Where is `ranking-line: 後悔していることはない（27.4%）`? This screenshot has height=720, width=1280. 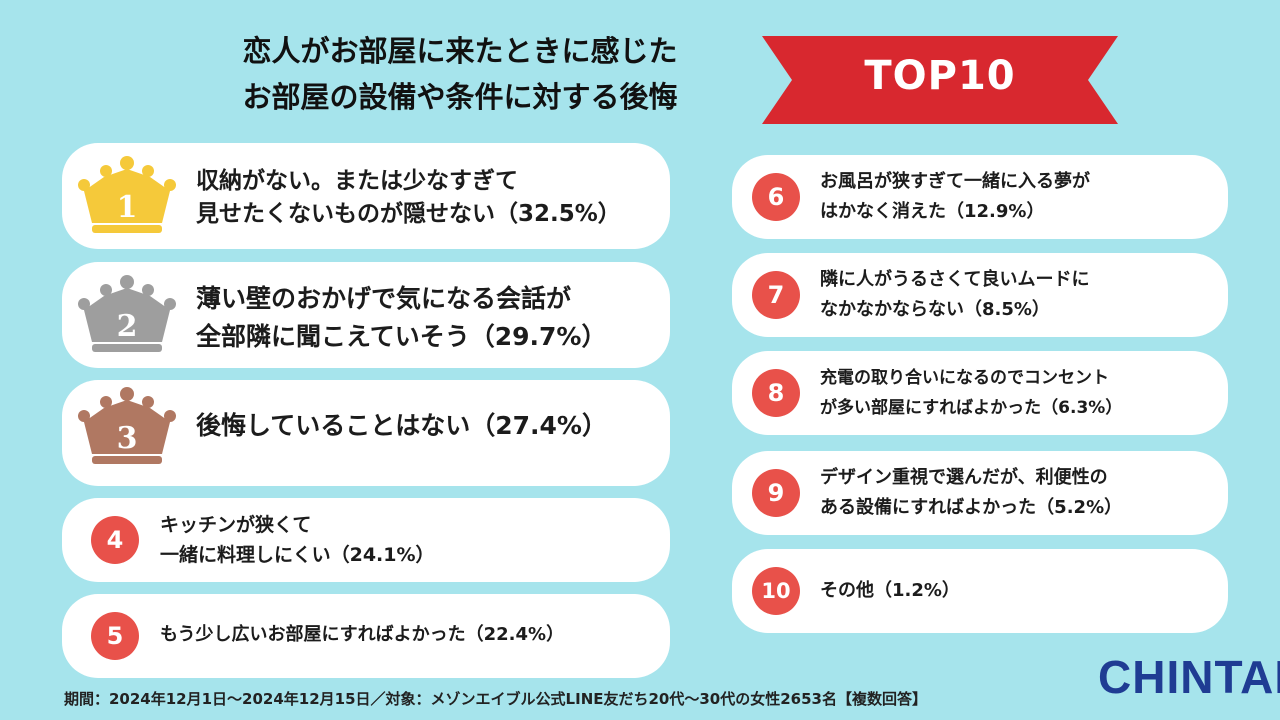
ranking-line: 後悔していることはない（27.4%） is located at coordinates (401, 425).